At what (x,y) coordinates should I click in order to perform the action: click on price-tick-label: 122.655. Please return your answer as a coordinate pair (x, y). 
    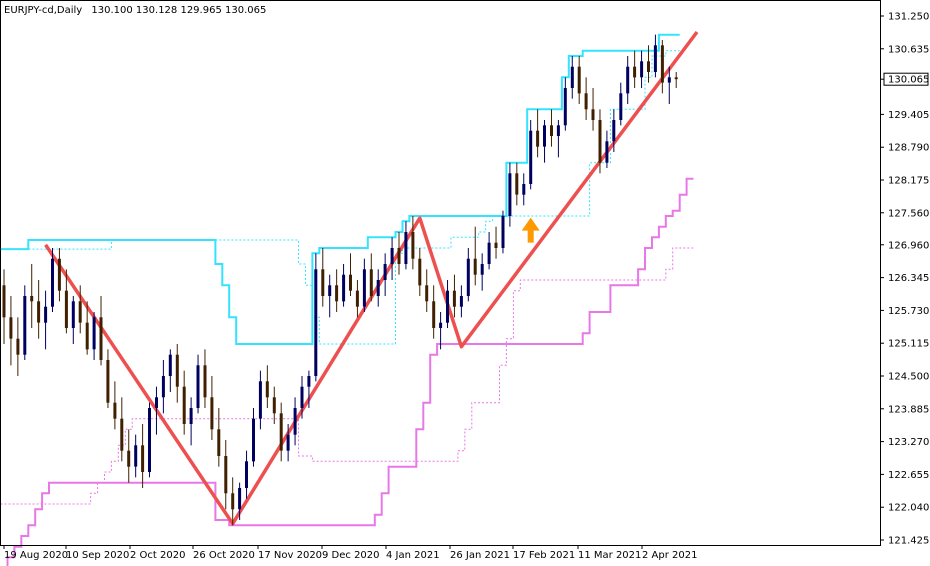
    Looking at the image, I should click on (908, 475).